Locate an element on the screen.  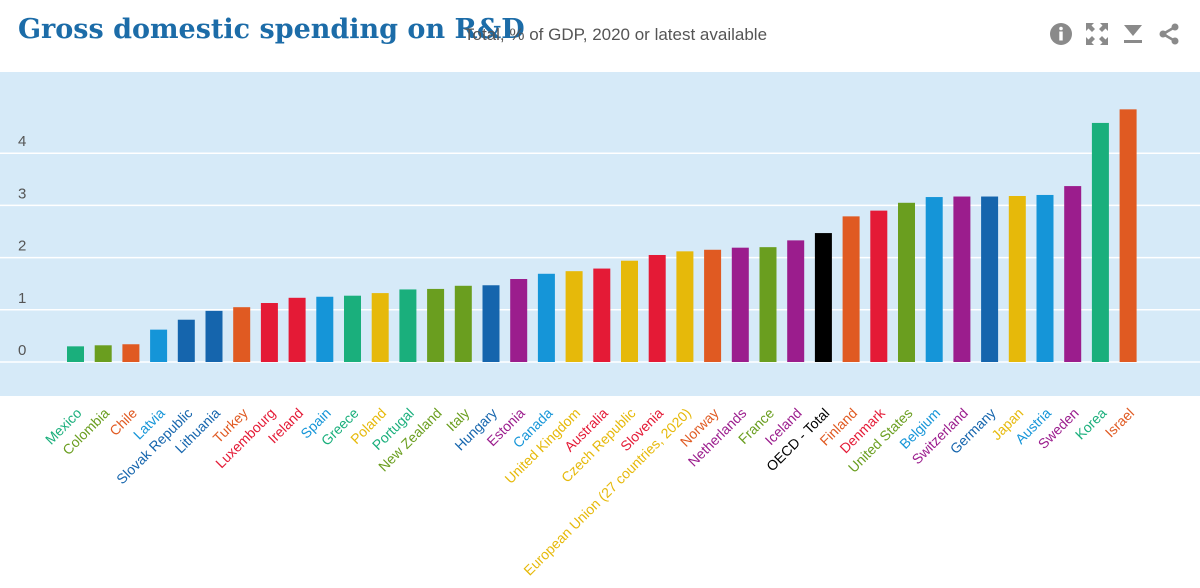
fullscreen-icon is located at coordinates (1097, 34).